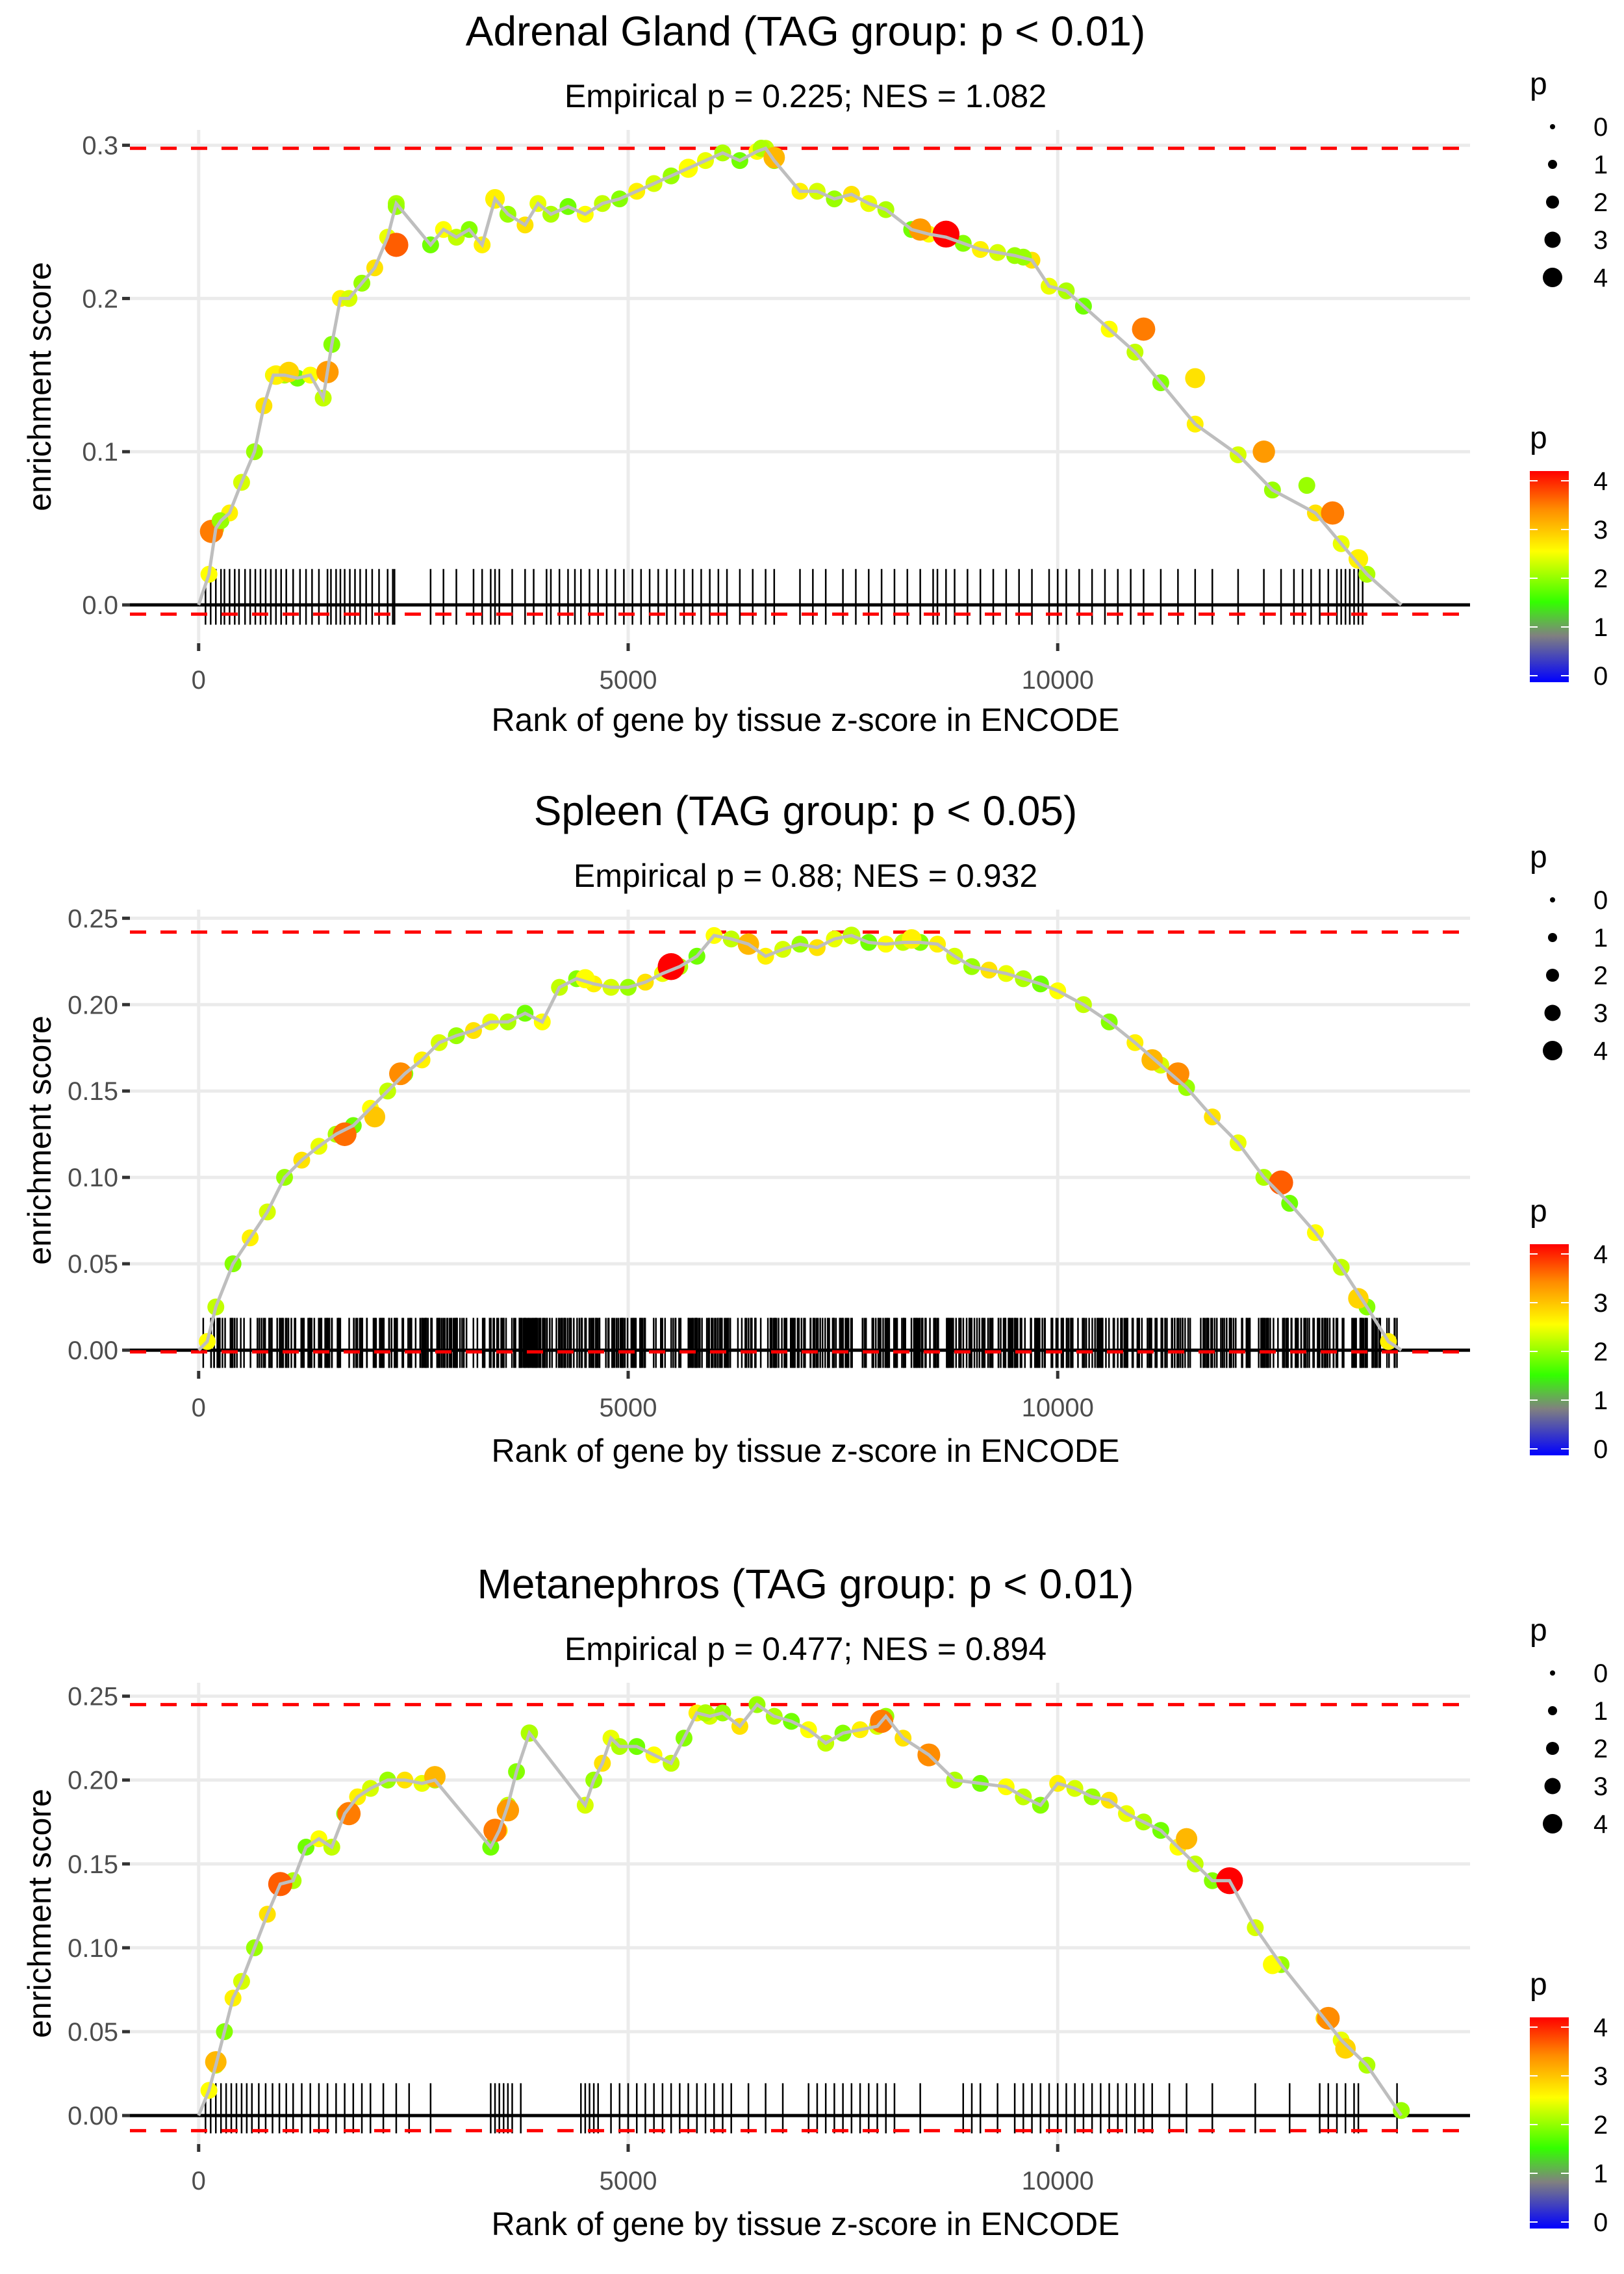  What do you see at coordinates (100, 299) in the screenshot?
I see `y-tick-label: 0.2` at bounding box center [100, 299].